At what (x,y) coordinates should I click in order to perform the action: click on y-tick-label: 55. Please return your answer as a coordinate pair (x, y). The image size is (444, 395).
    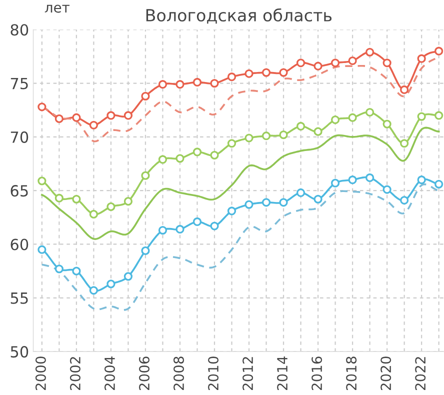
    Looking at the image, I should click on (19, 298).